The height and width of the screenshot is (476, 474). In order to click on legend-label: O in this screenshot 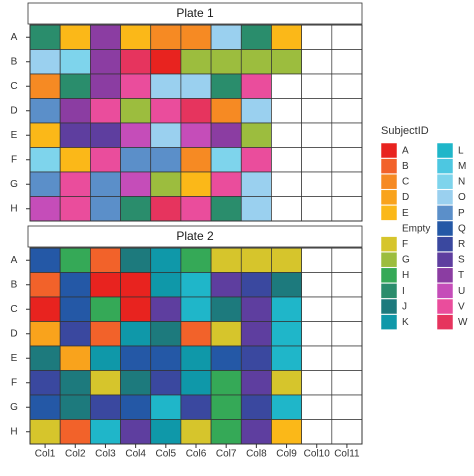, I will do `click(462, 197)`.